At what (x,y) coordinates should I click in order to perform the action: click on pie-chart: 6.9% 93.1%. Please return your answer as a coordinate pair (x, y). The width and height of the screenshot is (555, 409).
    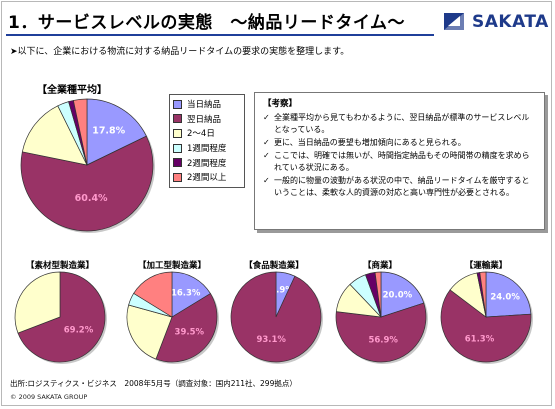
    Looking at the image, I should click on (276, 317).